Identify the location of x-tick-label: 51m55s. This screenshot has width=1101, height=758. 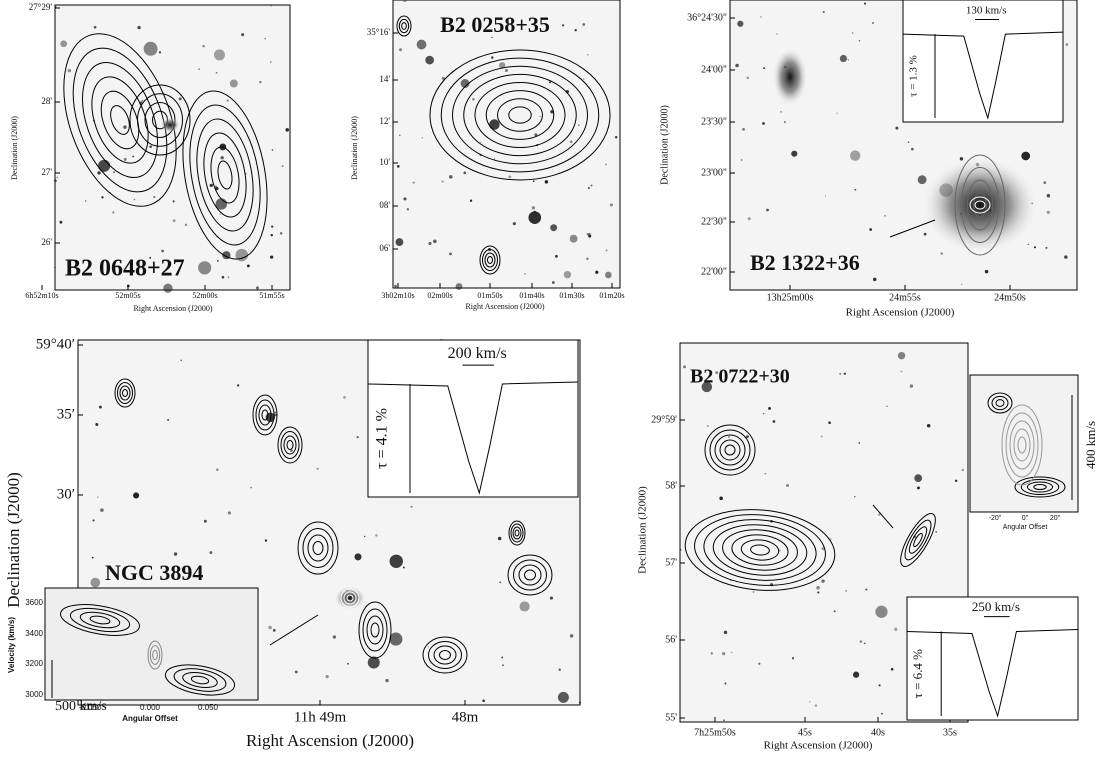
(271, 295).